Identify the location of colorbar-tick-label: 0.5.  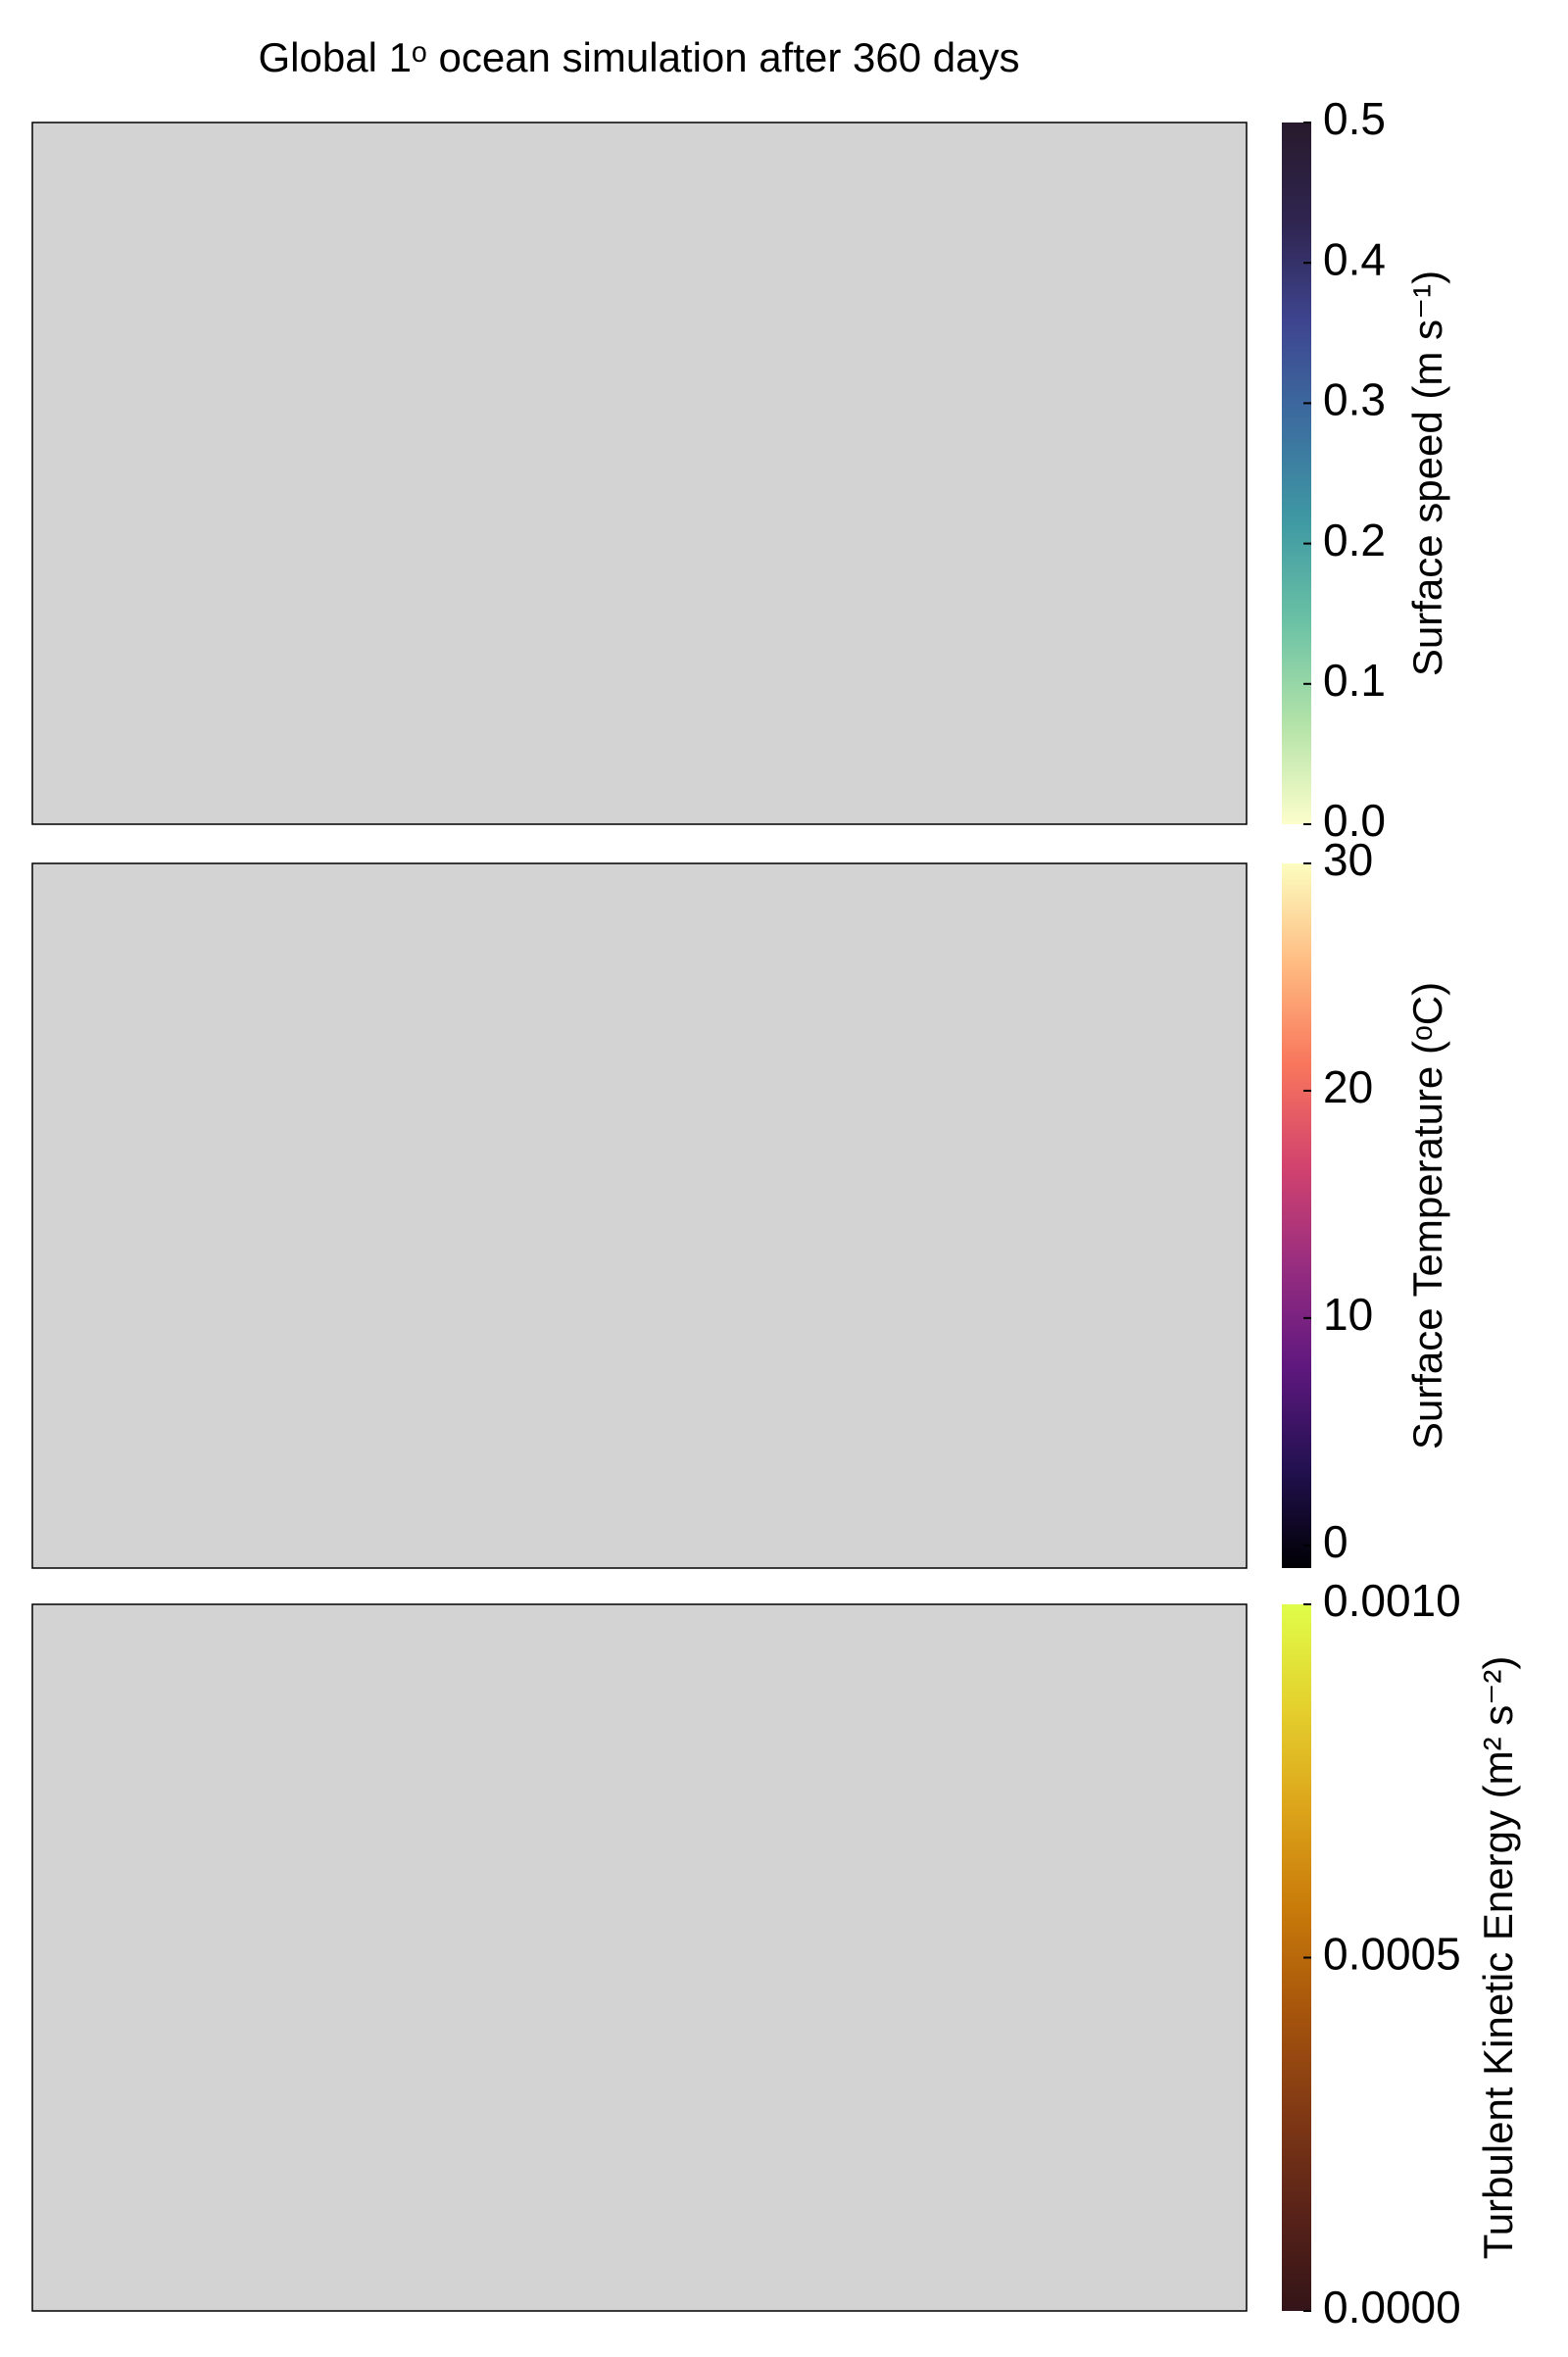
(1354, 118).